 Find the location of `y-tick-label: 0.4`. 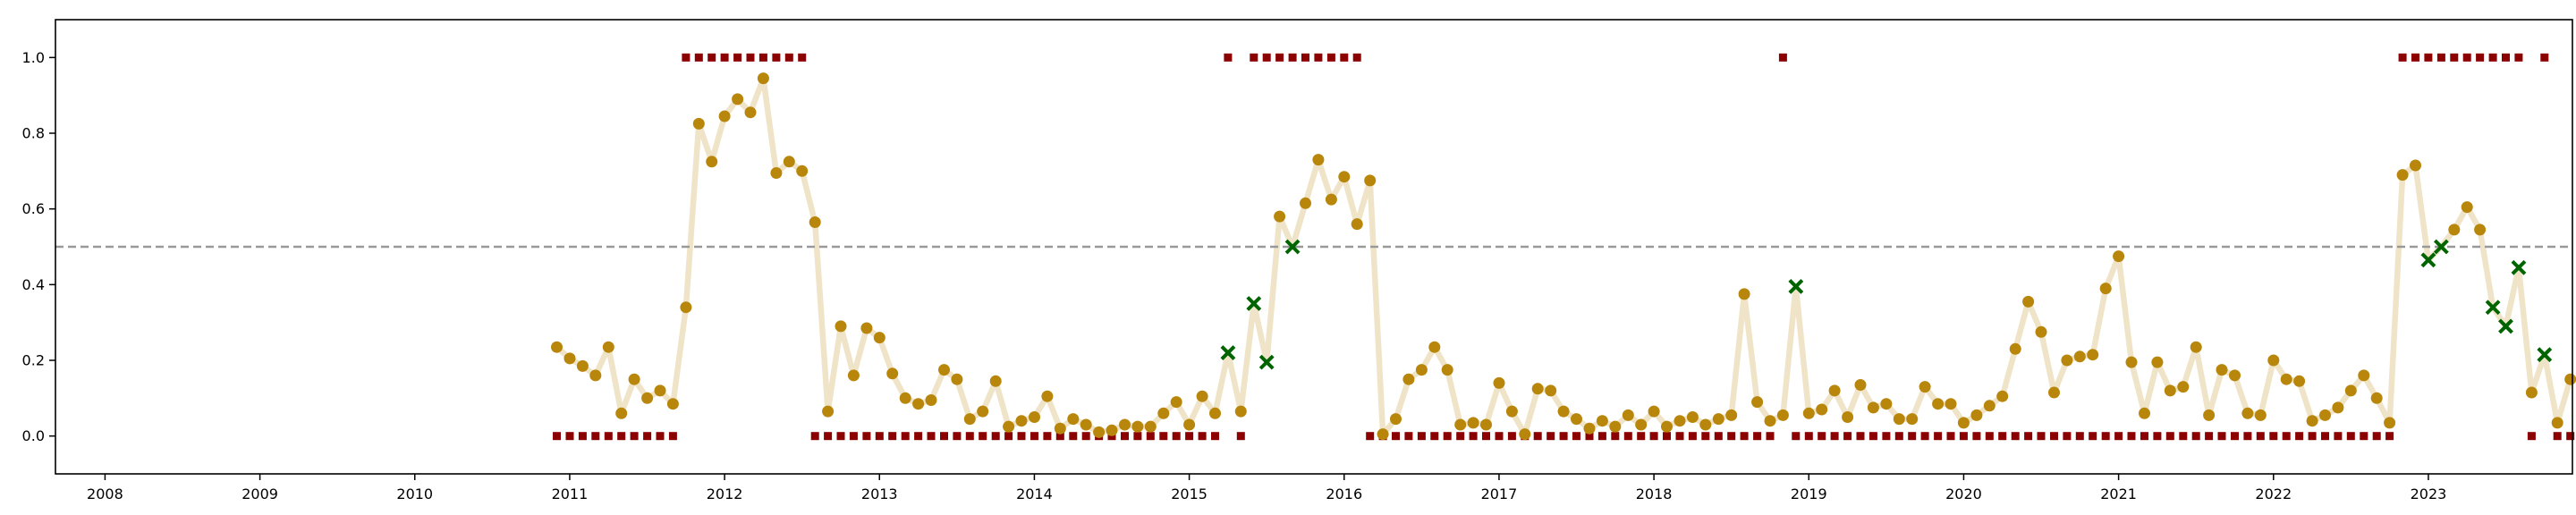

y-tick-label: 0.4 is located at coordinates (33, 284).